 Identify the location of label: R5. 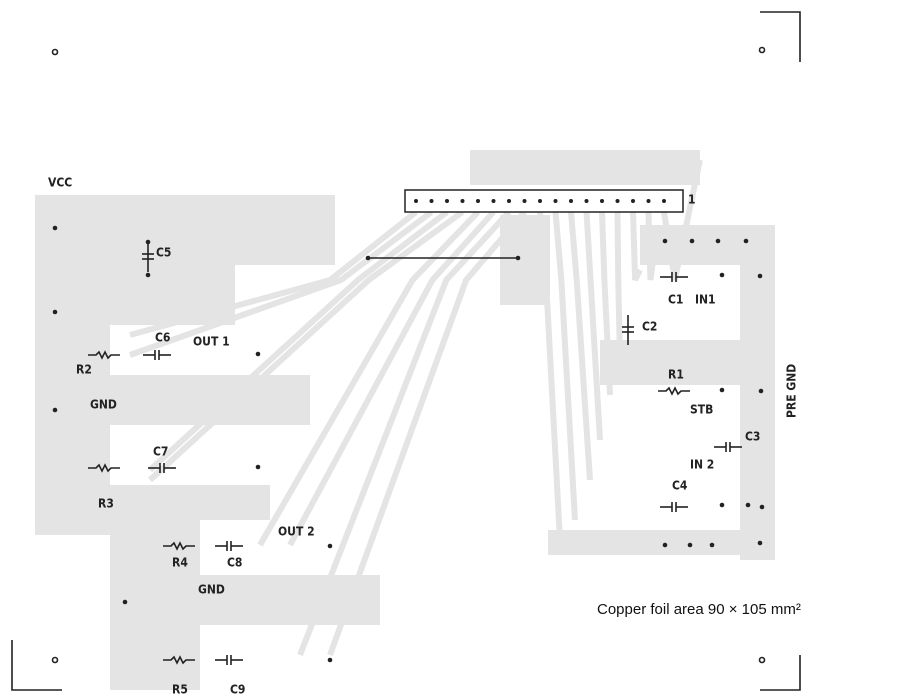
(180, 690).